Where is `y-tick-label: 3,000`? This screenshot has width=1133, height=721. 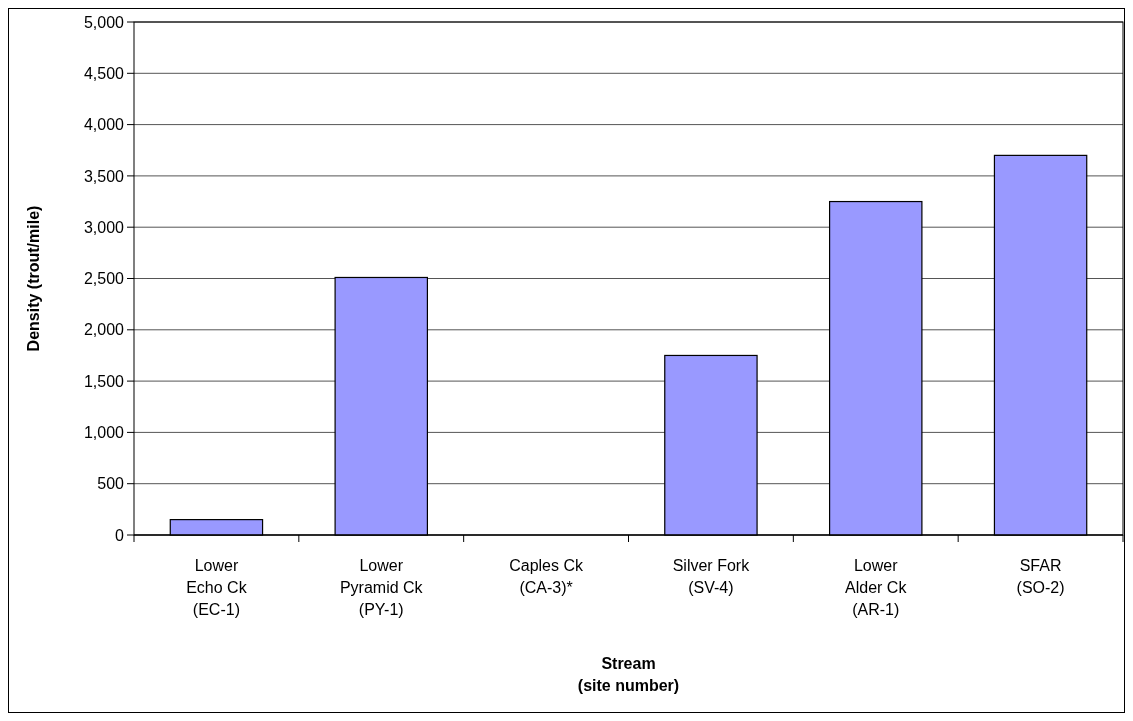
y-tick-label: 3,000 is located at coordinates (104, 227).